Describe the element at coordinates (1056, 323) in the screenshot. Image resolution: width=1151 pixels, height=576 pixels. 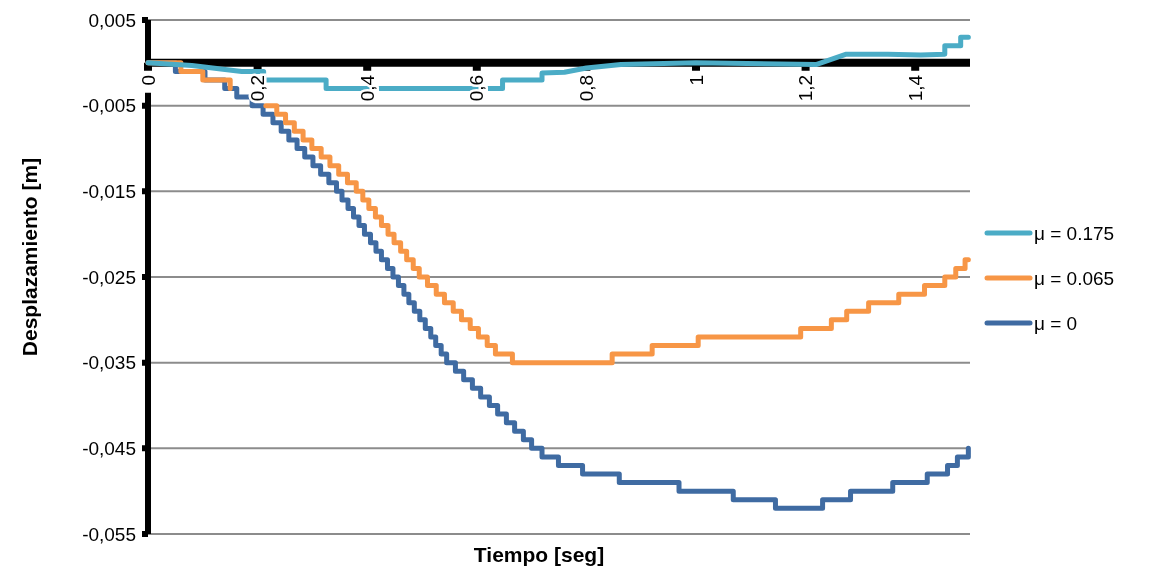
I see `legend-label: μ = 0` at that location.